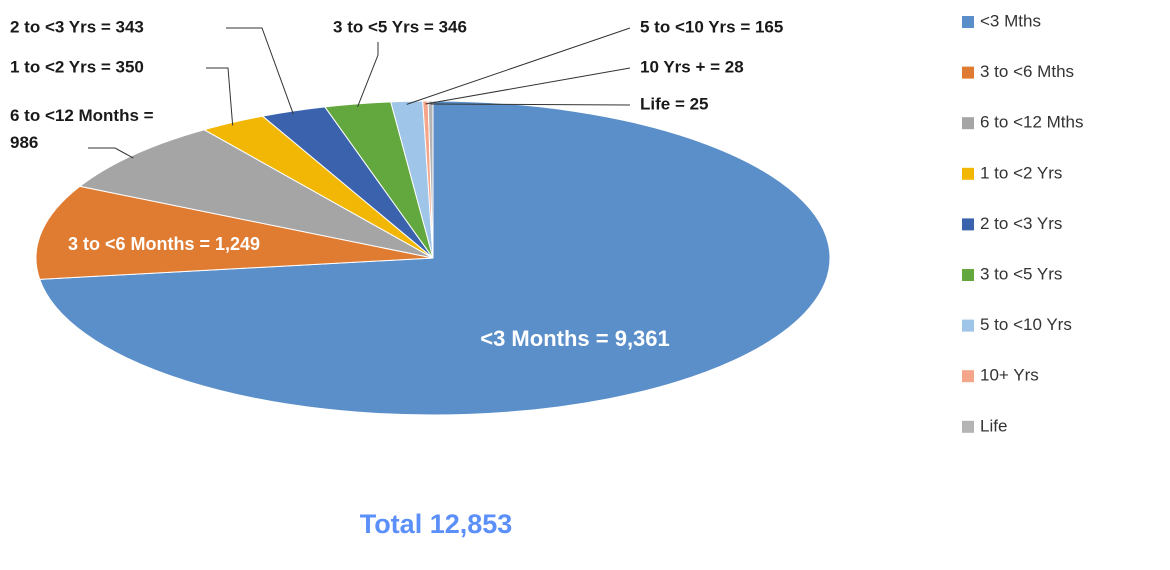 The width and height of the screenshot is (1170, 570). What do you see at coordinates (1021, 223) in the screenshot?
I see `legend-label: 2 to <3 Yrs` at bounding box center [1021, 223].